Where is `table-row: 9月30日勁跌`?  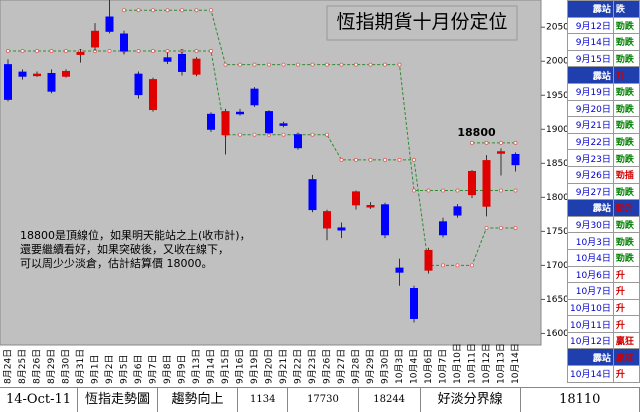
table-row: 9月30日勁跌 is located at coordinates (604, 224).